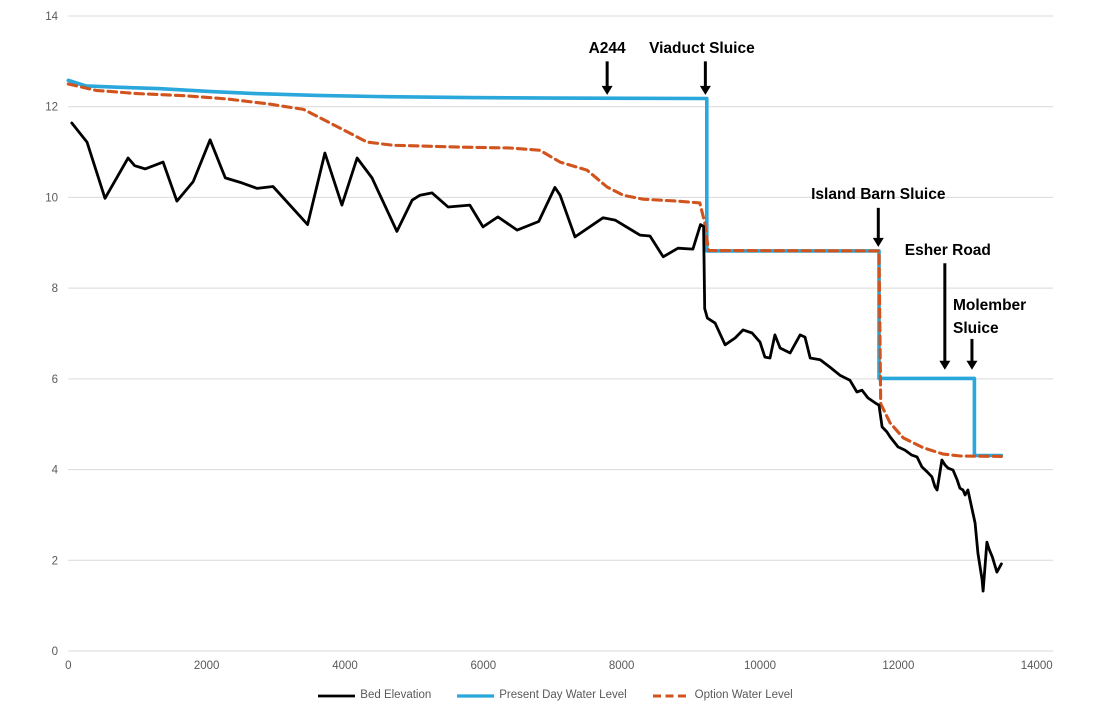  Describe the element at coordinates (563, 695) in the screenshot. I see `legend-label-present-day-water-level: Present Day Water Level` at that location.